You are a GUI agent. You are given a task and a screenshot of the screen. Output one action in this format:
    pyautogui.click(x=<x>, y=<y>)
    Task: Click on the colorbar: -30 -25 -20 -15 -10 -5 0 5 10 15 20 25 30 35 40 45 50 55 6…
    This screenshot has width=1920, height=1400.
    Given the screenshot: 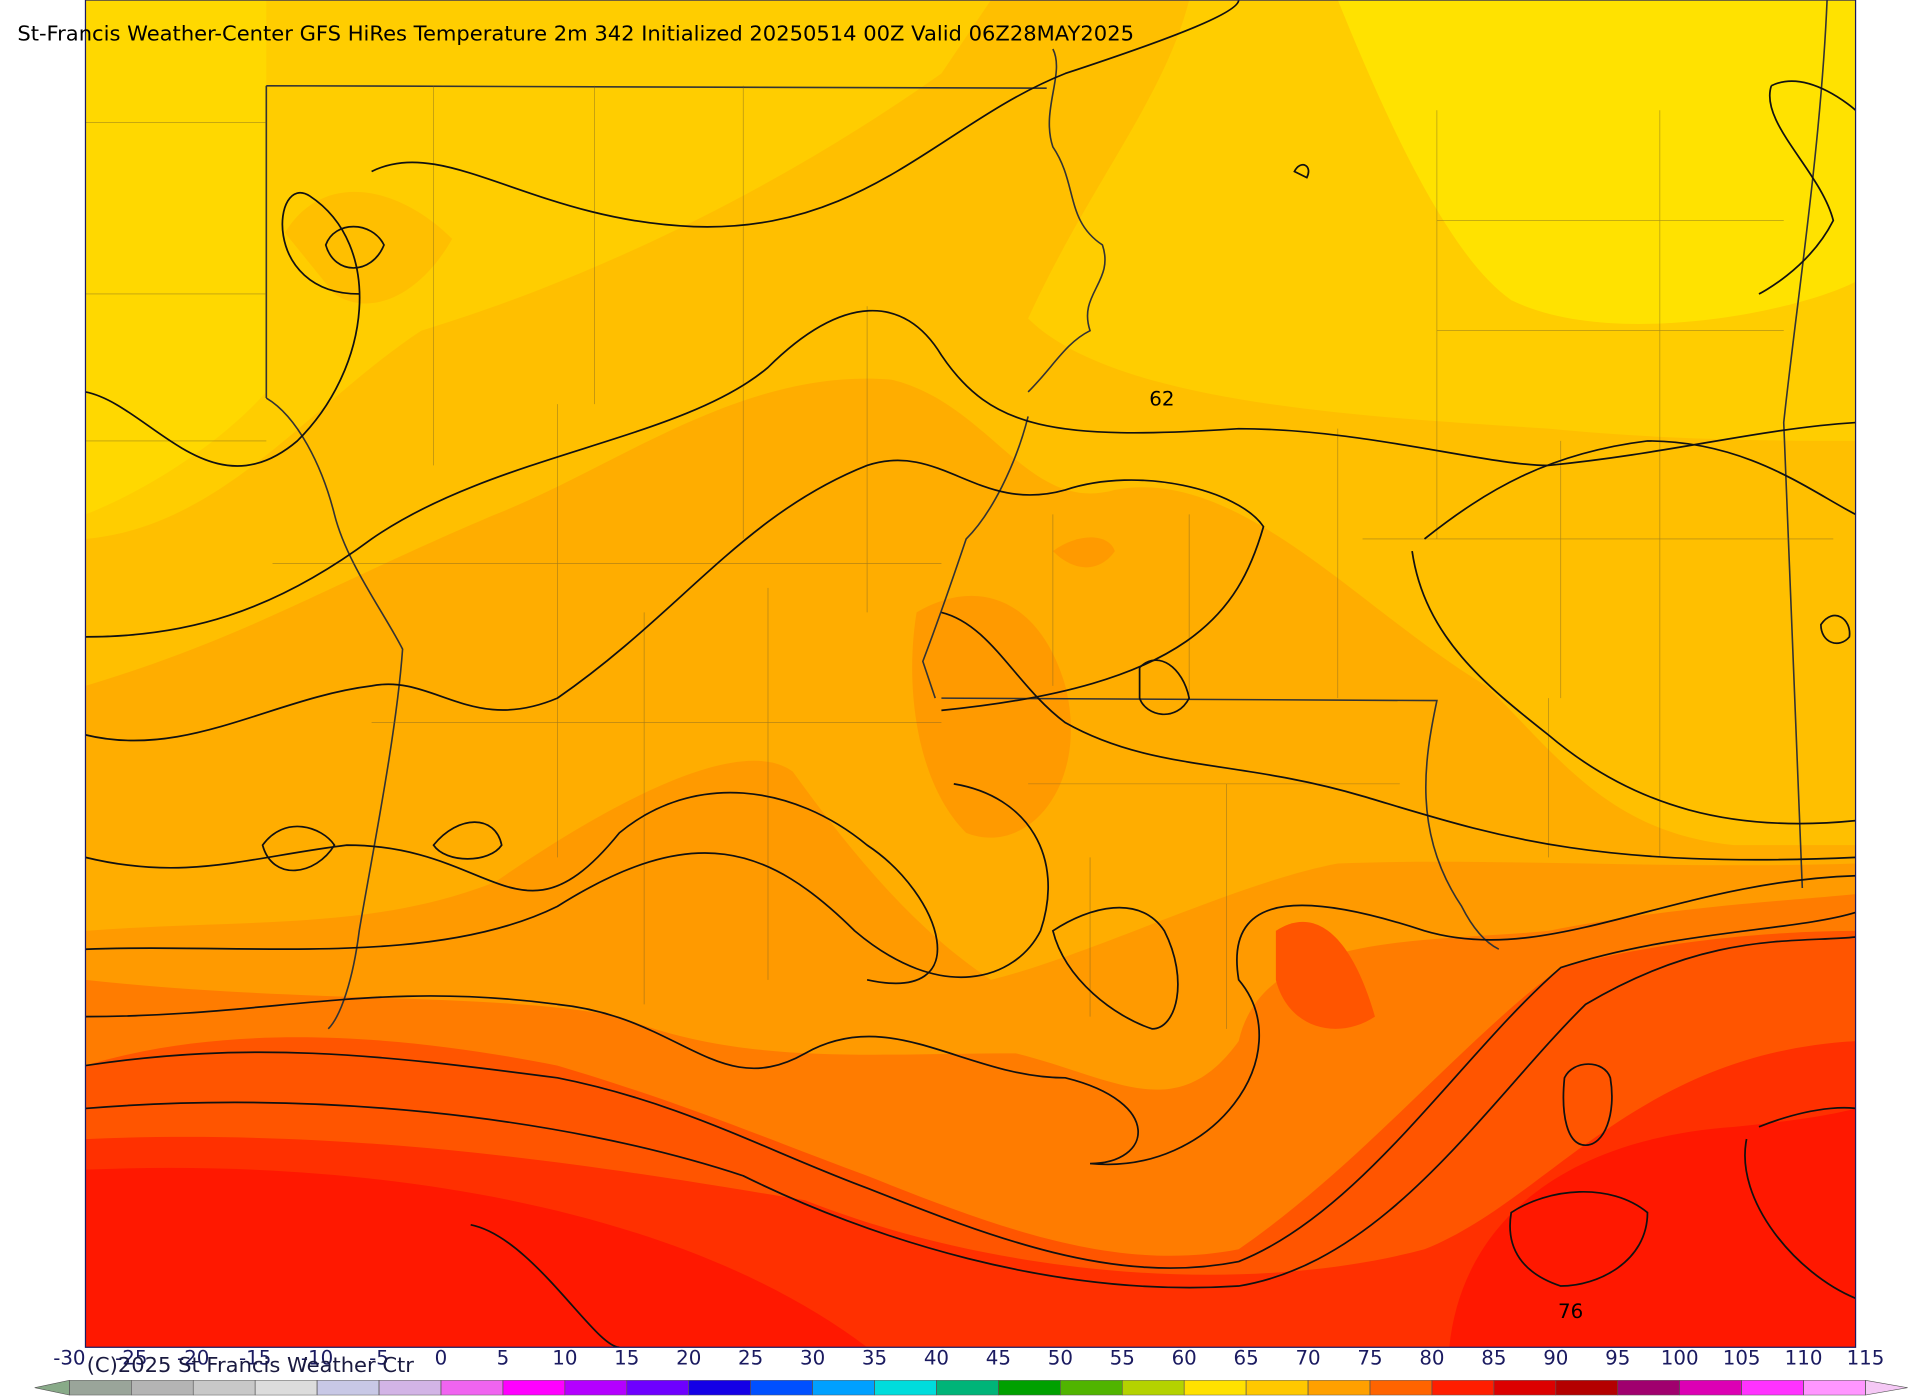 What is the action you would take?
    pyautogui.click(x=971, y=1371)
    